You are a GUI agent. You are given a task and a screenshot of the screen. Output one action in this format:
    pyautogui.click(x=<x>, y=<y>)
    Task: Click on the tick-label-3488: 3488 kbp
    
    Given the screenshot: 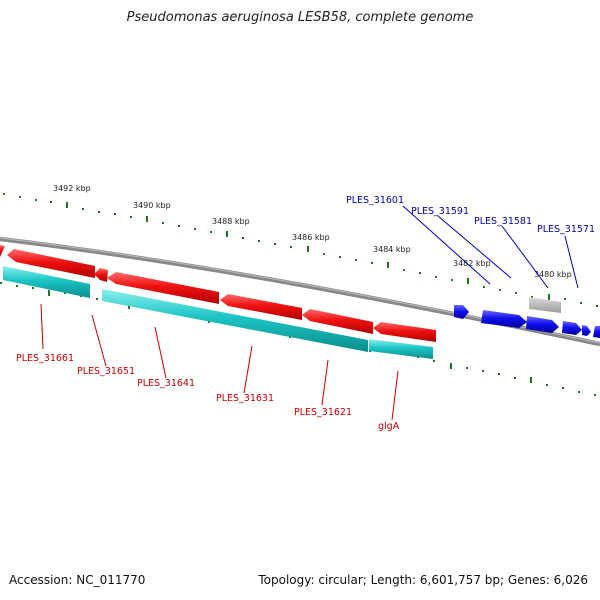 What is the action you would take?
    pyautogui.click(x=231, y=221)
    